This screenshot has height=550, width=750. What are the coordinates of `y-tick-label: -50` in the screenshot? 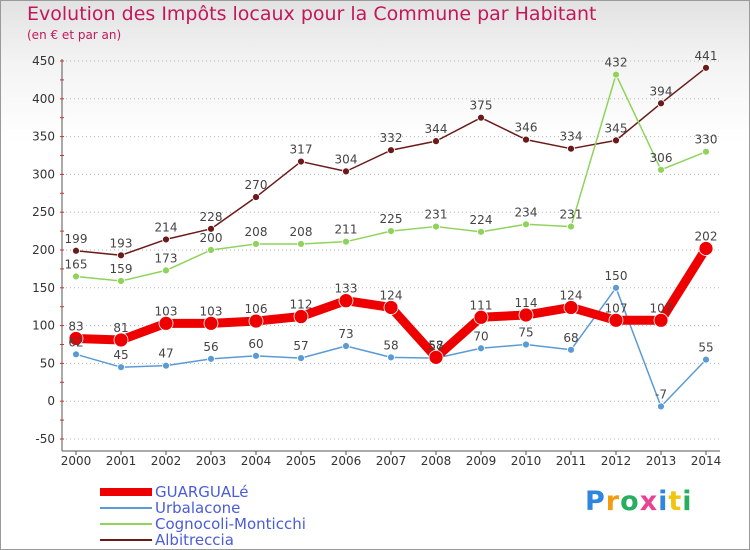 It's located at (45, 439).